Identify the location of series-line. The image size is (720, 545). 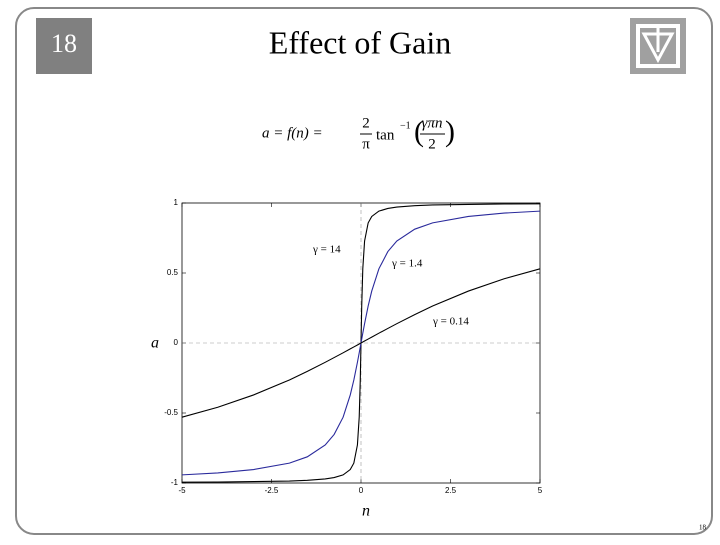
(361, 343).